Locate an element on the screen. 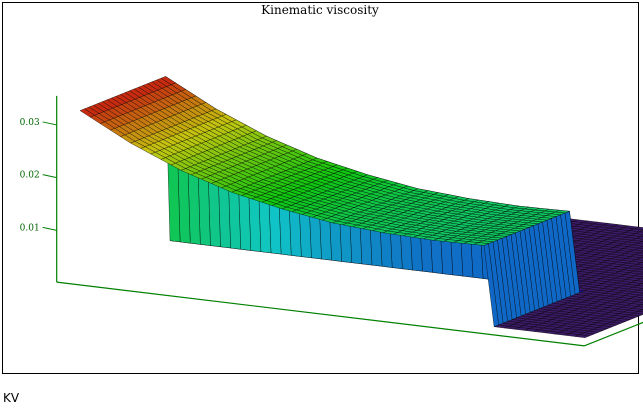  surface-patch is located at coordinates (87, 113).